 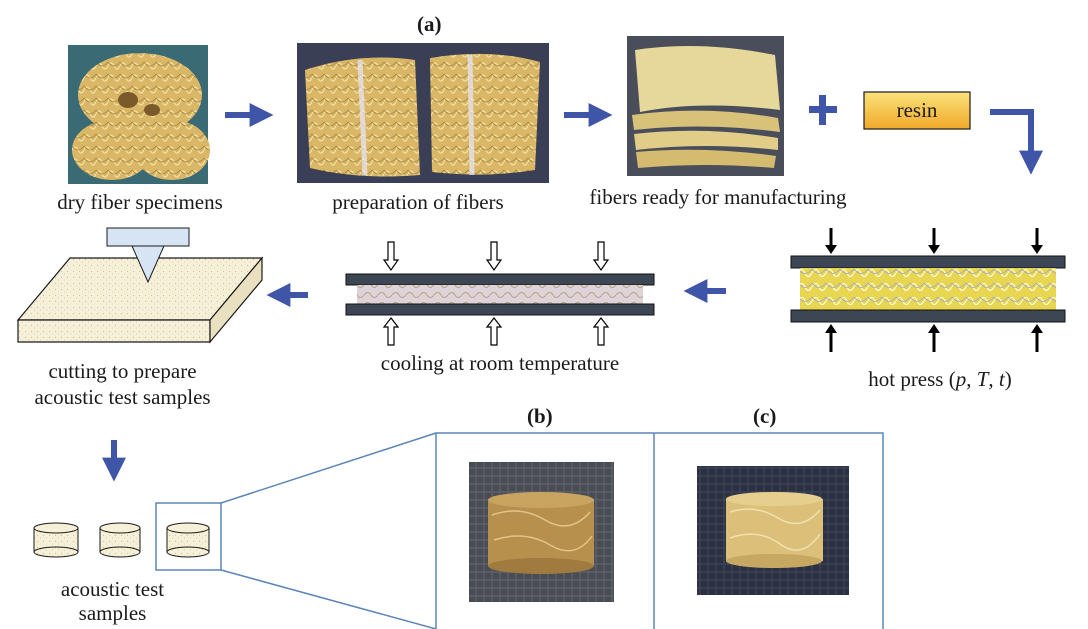 I want to click on arrow-elbow, so click(x=1016, y=142).